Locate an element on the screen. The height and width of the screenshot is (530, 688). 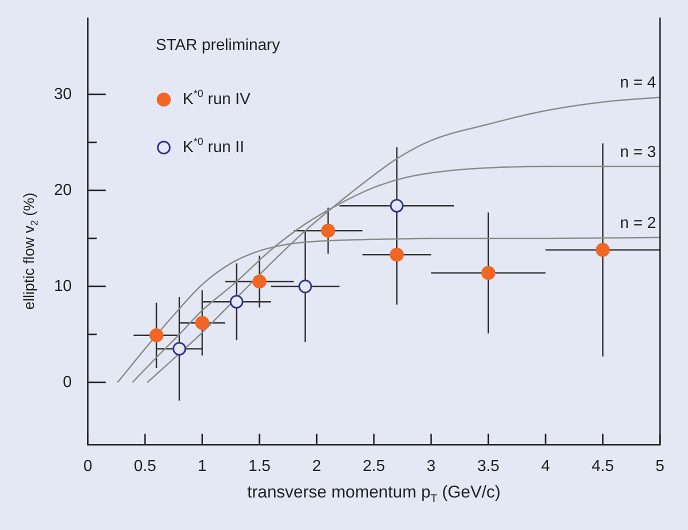
y-tick-label: 20 is located at coordinates (63, 190).